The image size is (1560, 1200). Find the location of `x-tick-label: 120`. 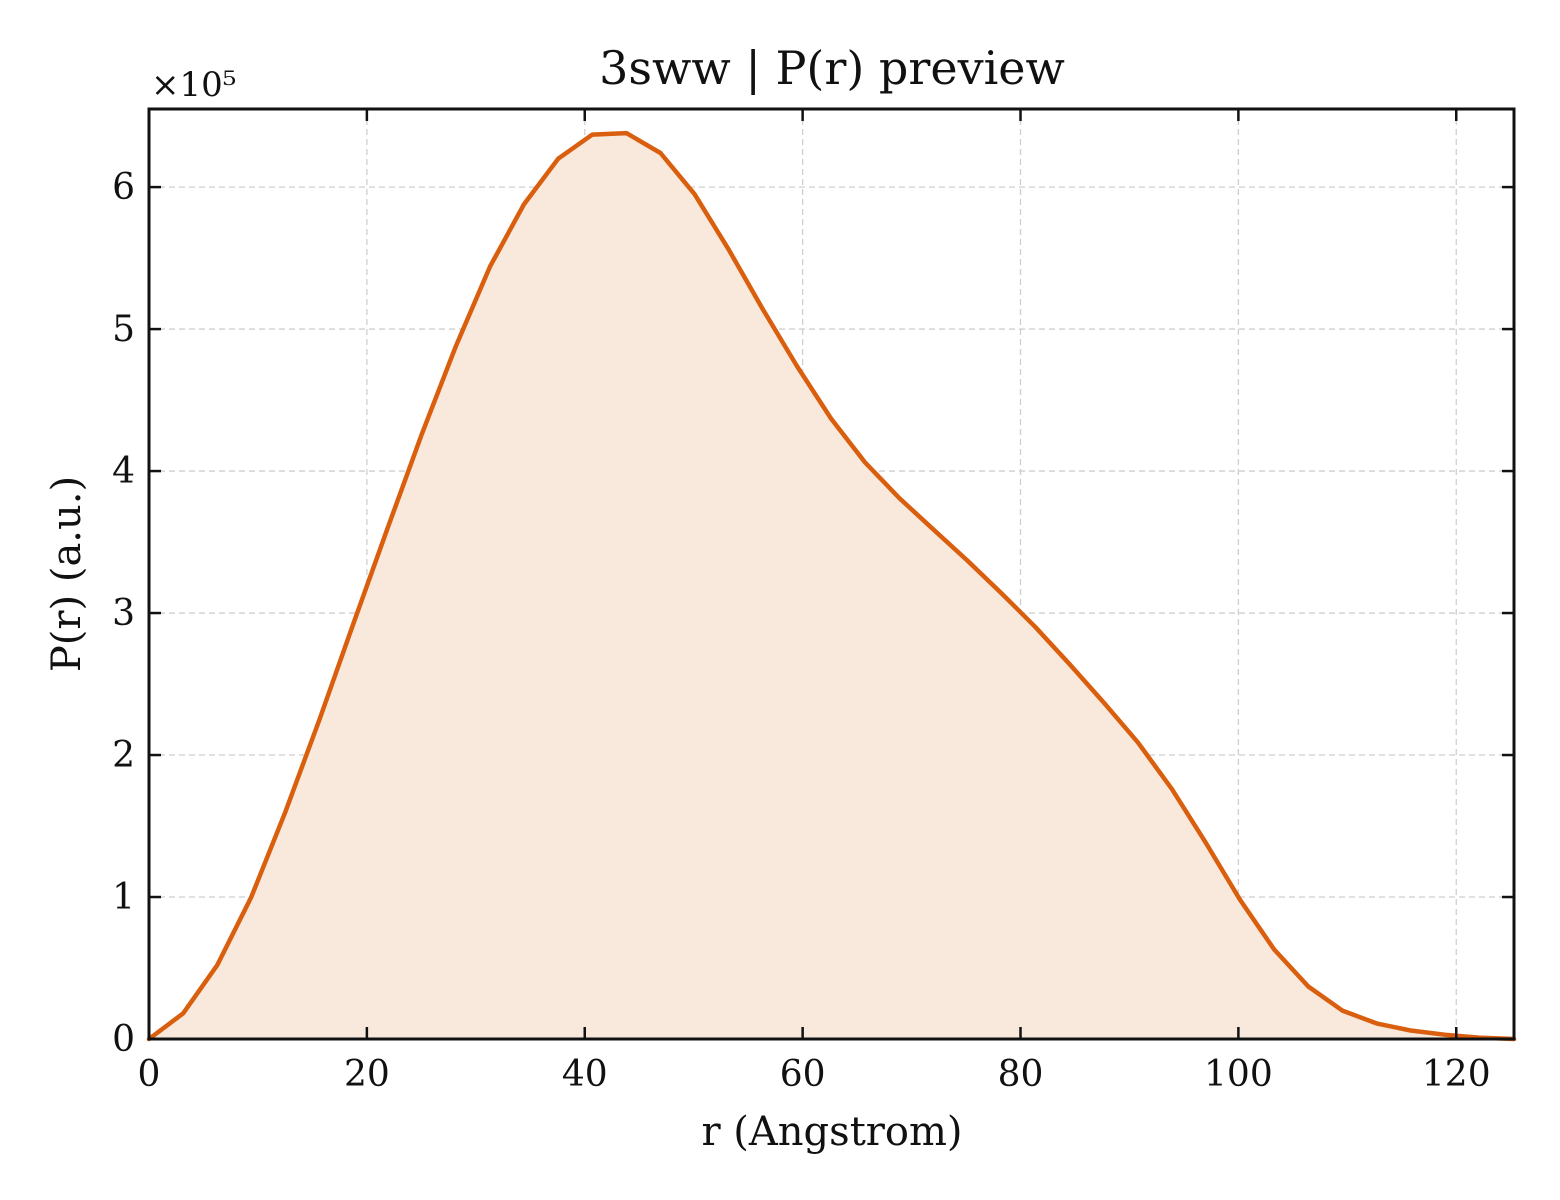

x-tick-label: 120 is located at coordinates (1456, 1074).